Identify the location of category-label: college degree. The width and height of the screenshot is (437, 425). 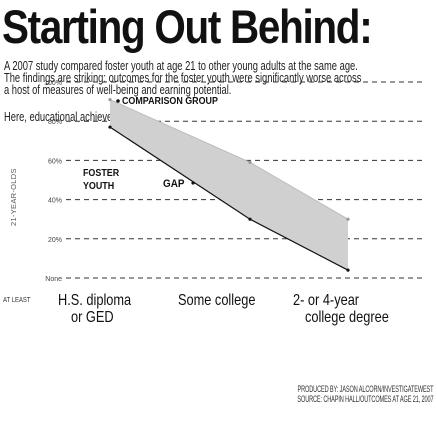
(347, 318).